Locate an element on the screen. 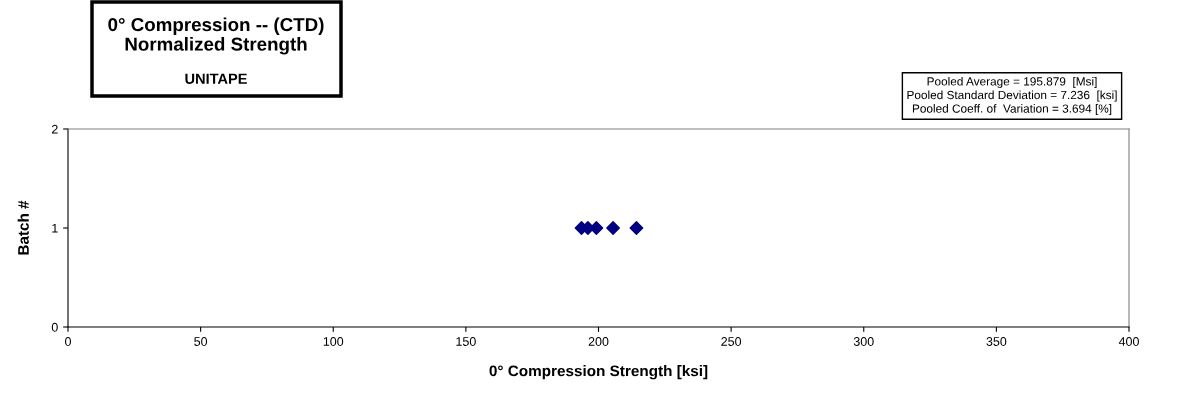 This screenshot has height=406, width=1182. x-tick-label: 300 is located at coordinates (863, 341).